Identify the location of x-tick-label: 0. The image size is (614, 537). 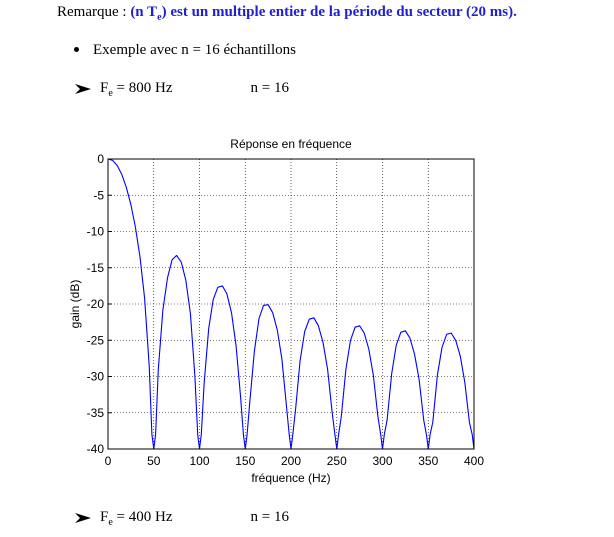
(108, 461).